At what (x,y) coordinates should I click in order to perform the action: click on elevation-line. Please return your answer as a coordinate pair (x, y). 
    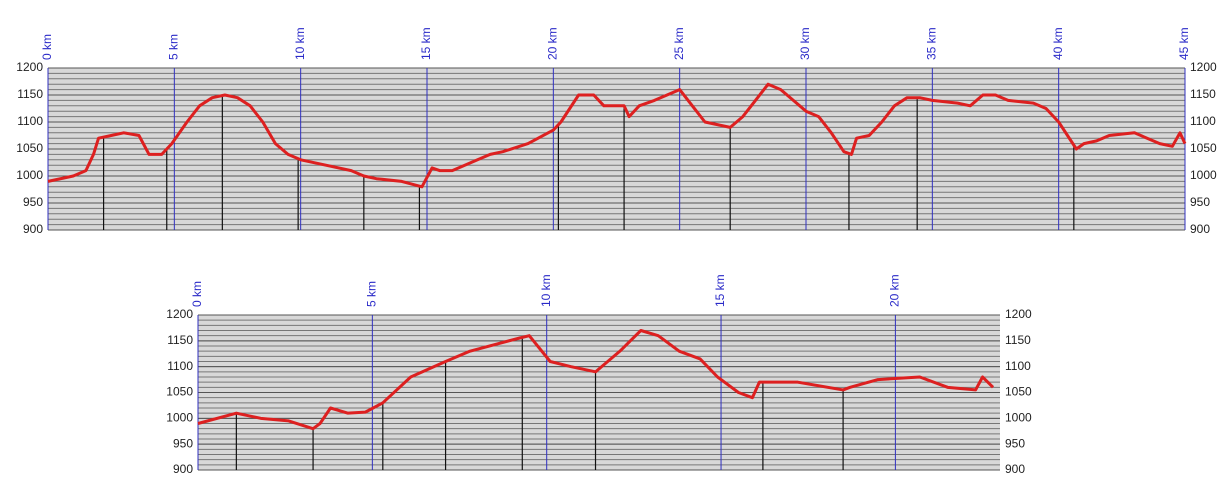
    Looking at the image, I should click on (596, 380).